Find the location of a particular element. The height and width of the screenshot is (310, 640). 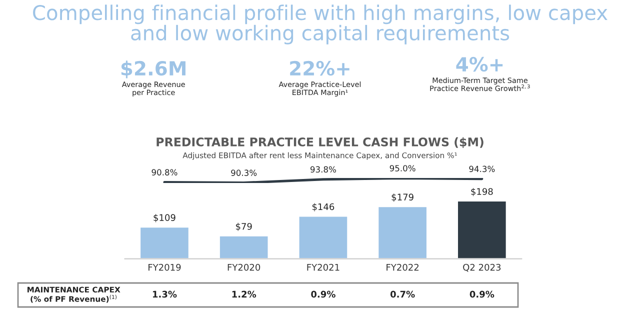

text: 22%+ is located at coordinates (320, 68).